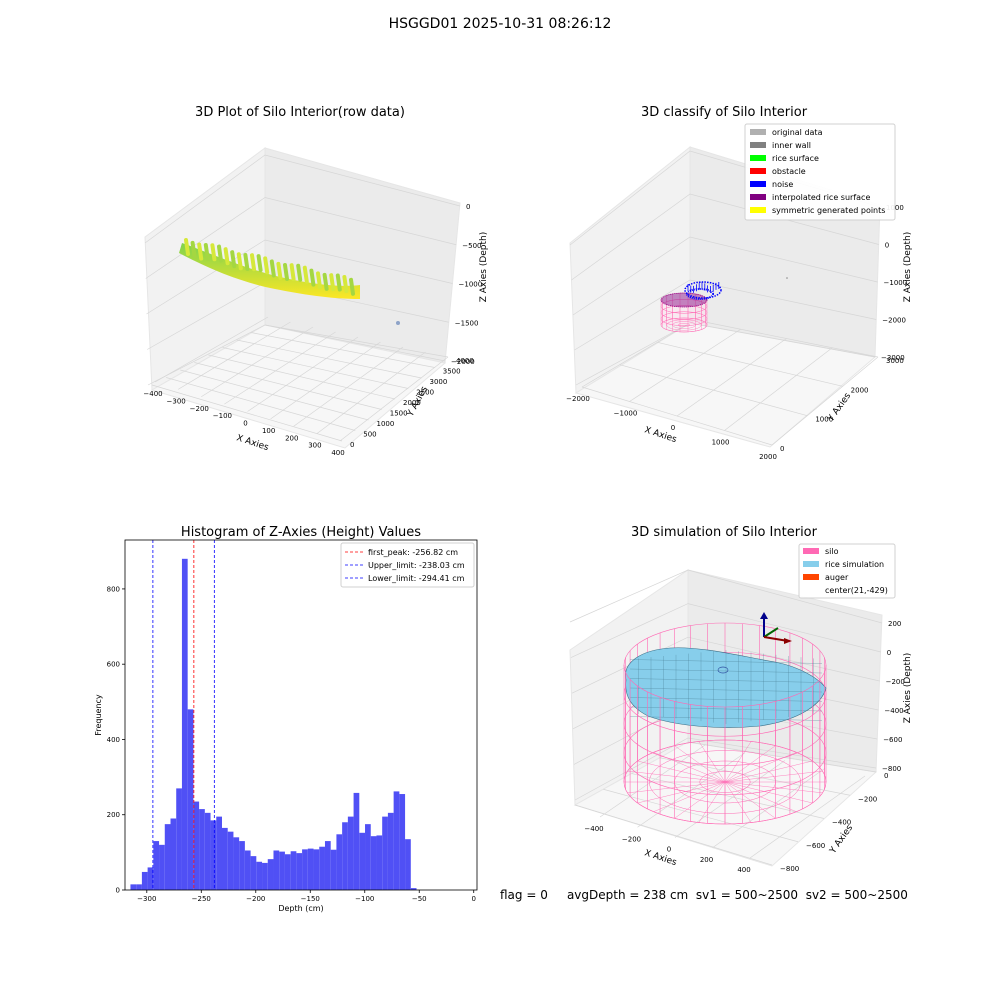 The height and width of the screenshot is (1000, 1000). I want to click on legend-label: original data, so click(797, 132).